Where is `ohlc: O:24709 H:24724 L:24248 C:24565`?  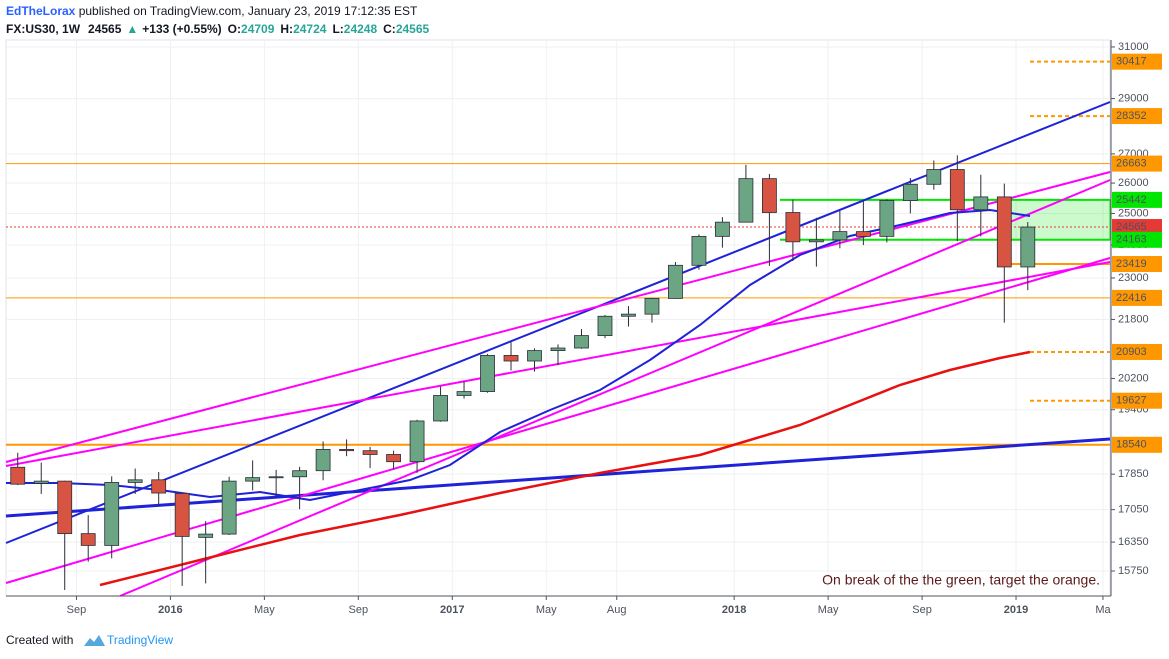
ohlc: O:24709 H:24724 L:24248 C:24565 is located at coordinates (329, 29).